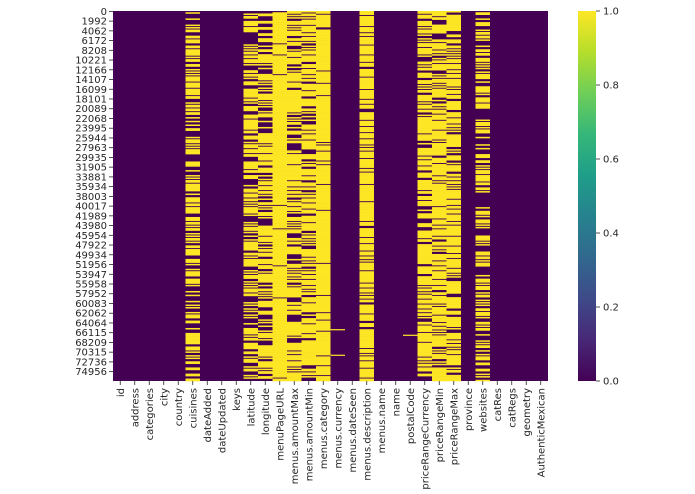  What do you see at coordinates (94, 22) in the screenshot?
I see `y-tick-label: 1992` at bounding box center [94, 22].